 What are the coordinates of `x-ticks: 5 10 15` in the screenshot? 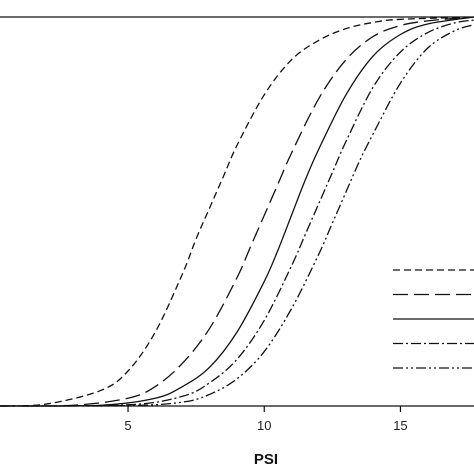 It's located at (266, 419).